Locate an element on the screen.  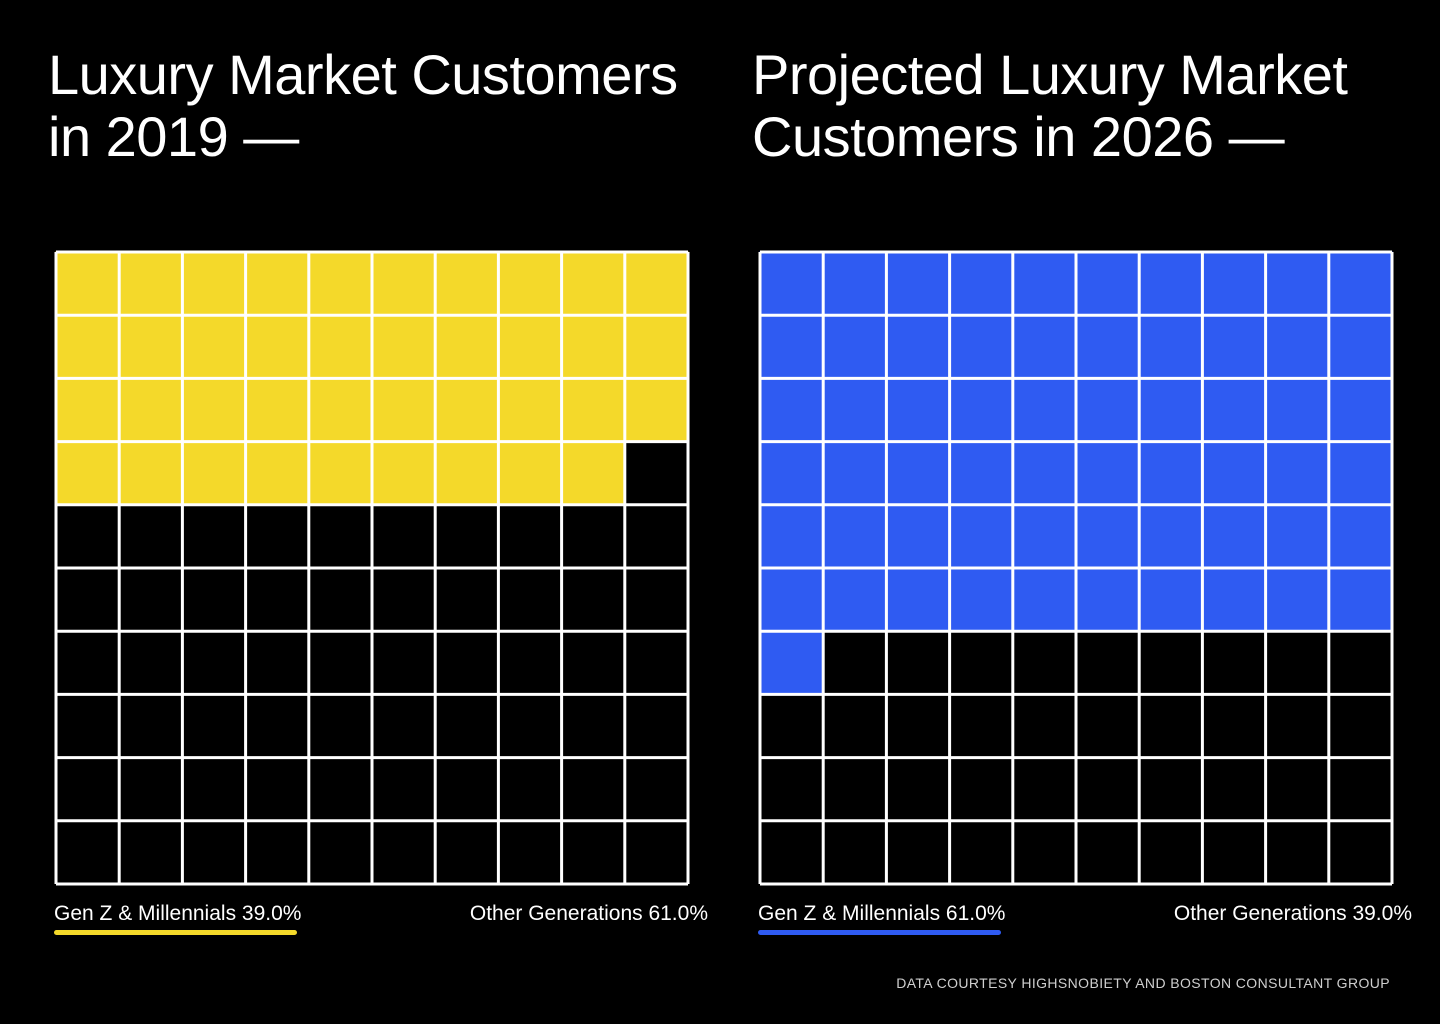
legend-gen-z-millennials: Gen Z & Millennials 61.0% is located at coordinates (882, 913).